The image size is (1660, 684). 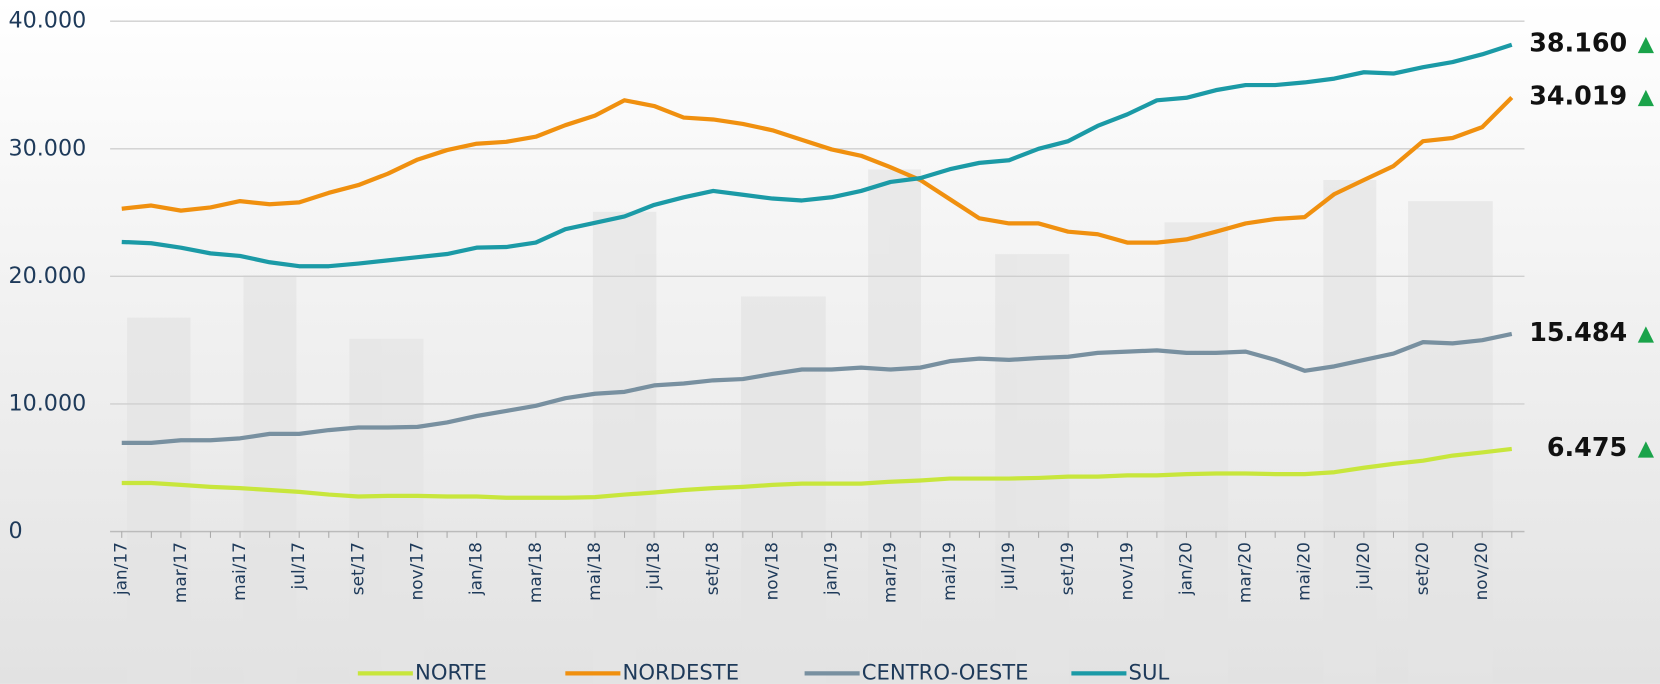 What do you see at coordinates (681, 671) in the screenshot?
I see `legend-label: NORDESTE` at bounding box center [681, 671].